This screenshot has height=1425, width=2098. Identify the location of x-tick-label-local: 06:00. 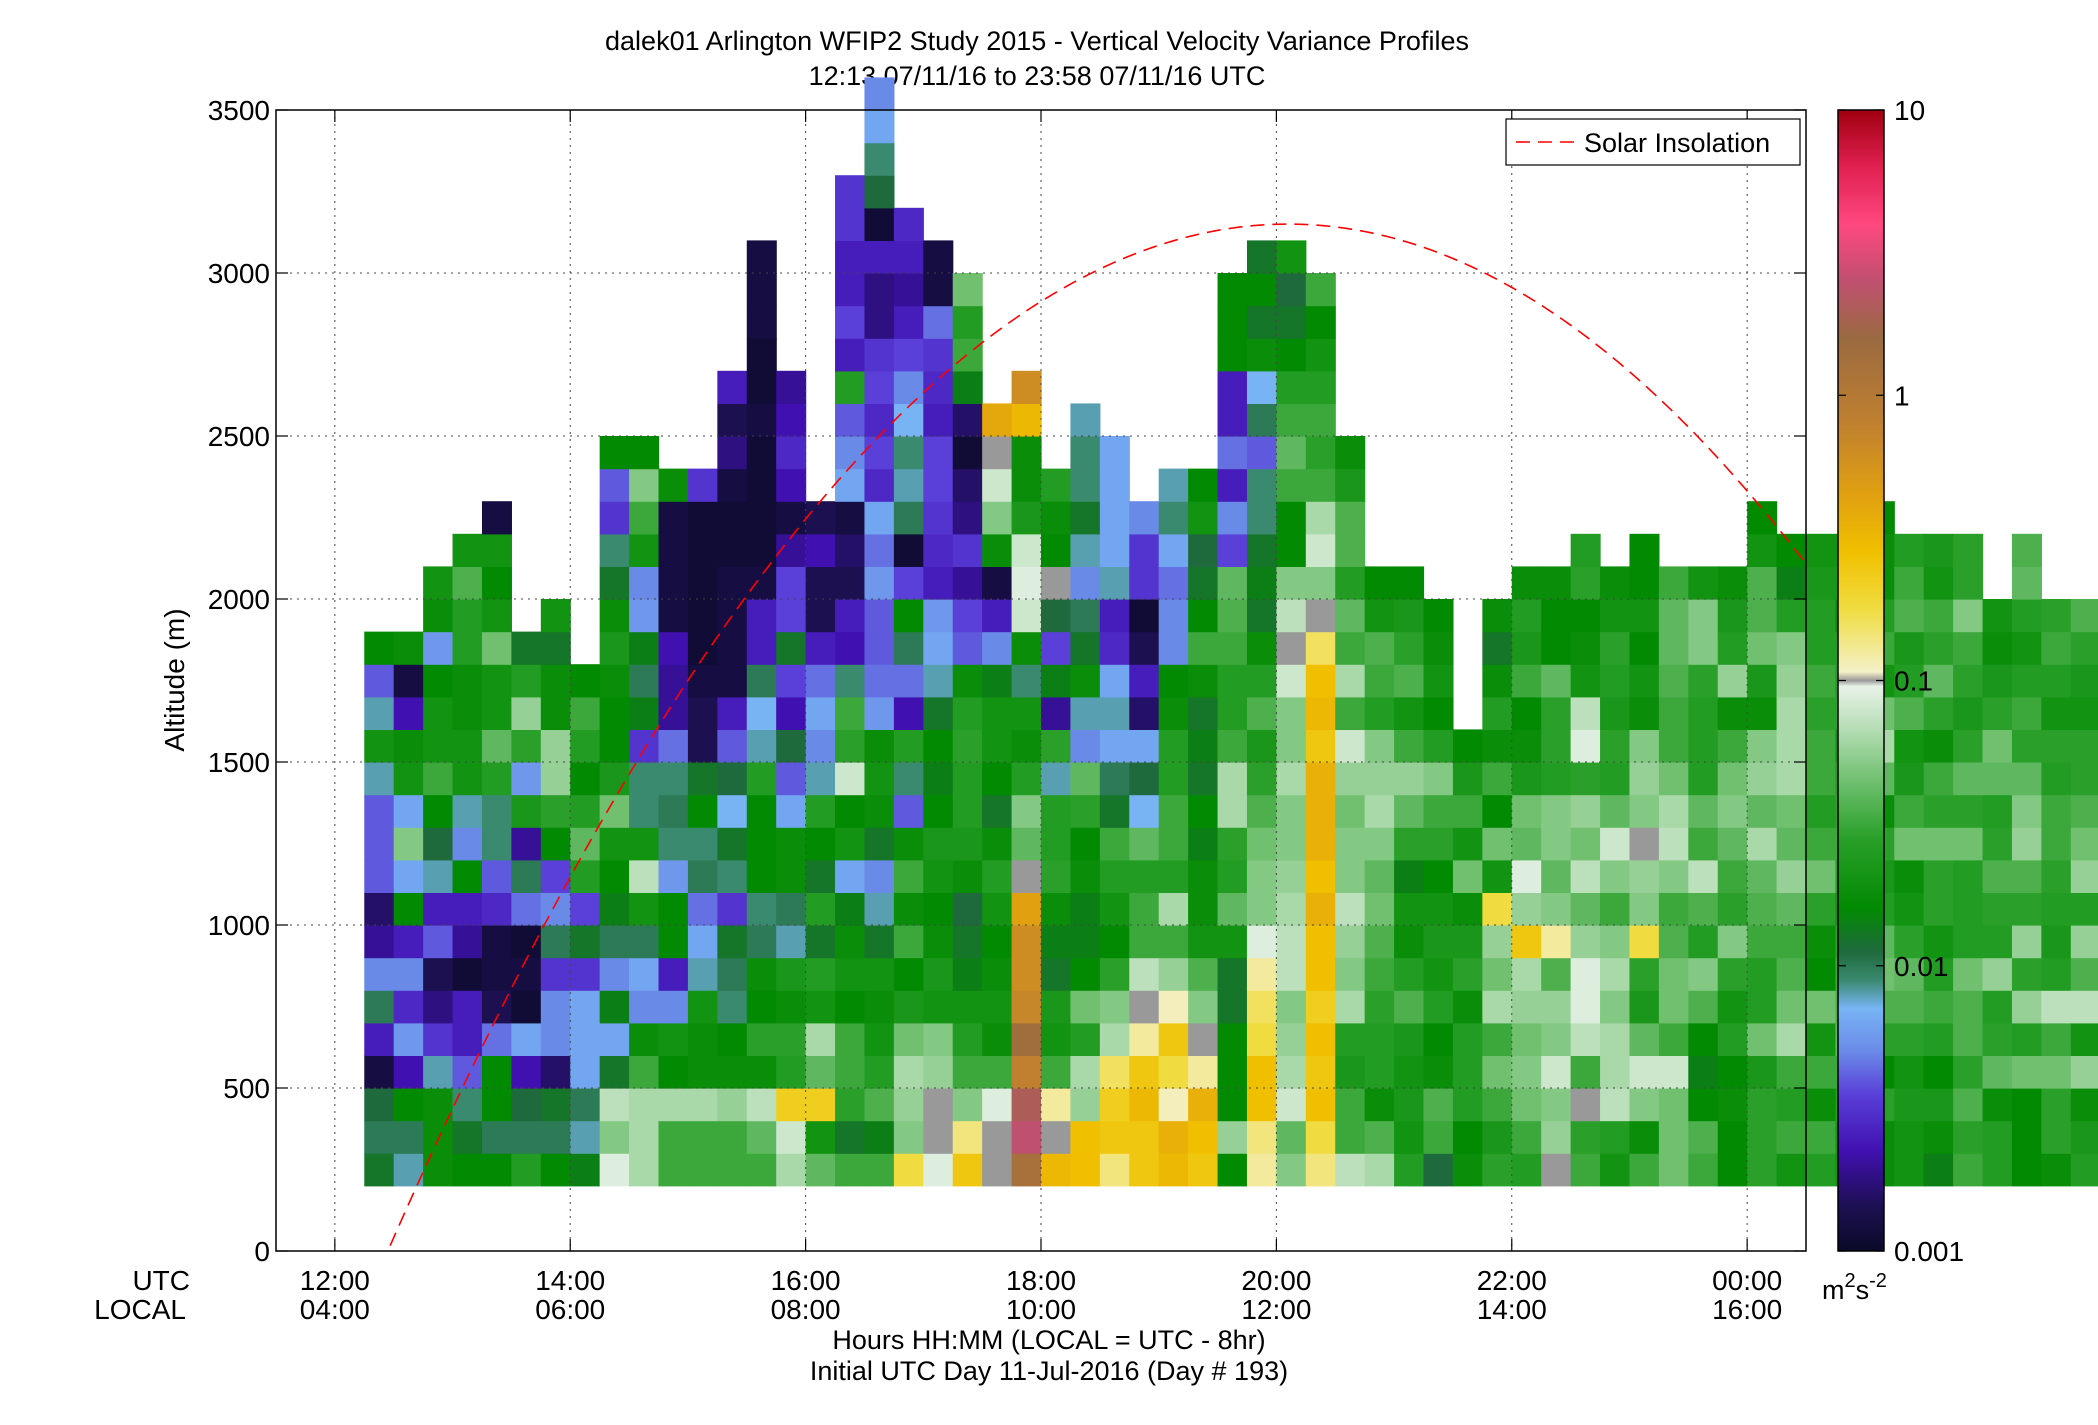
(570, 1309).